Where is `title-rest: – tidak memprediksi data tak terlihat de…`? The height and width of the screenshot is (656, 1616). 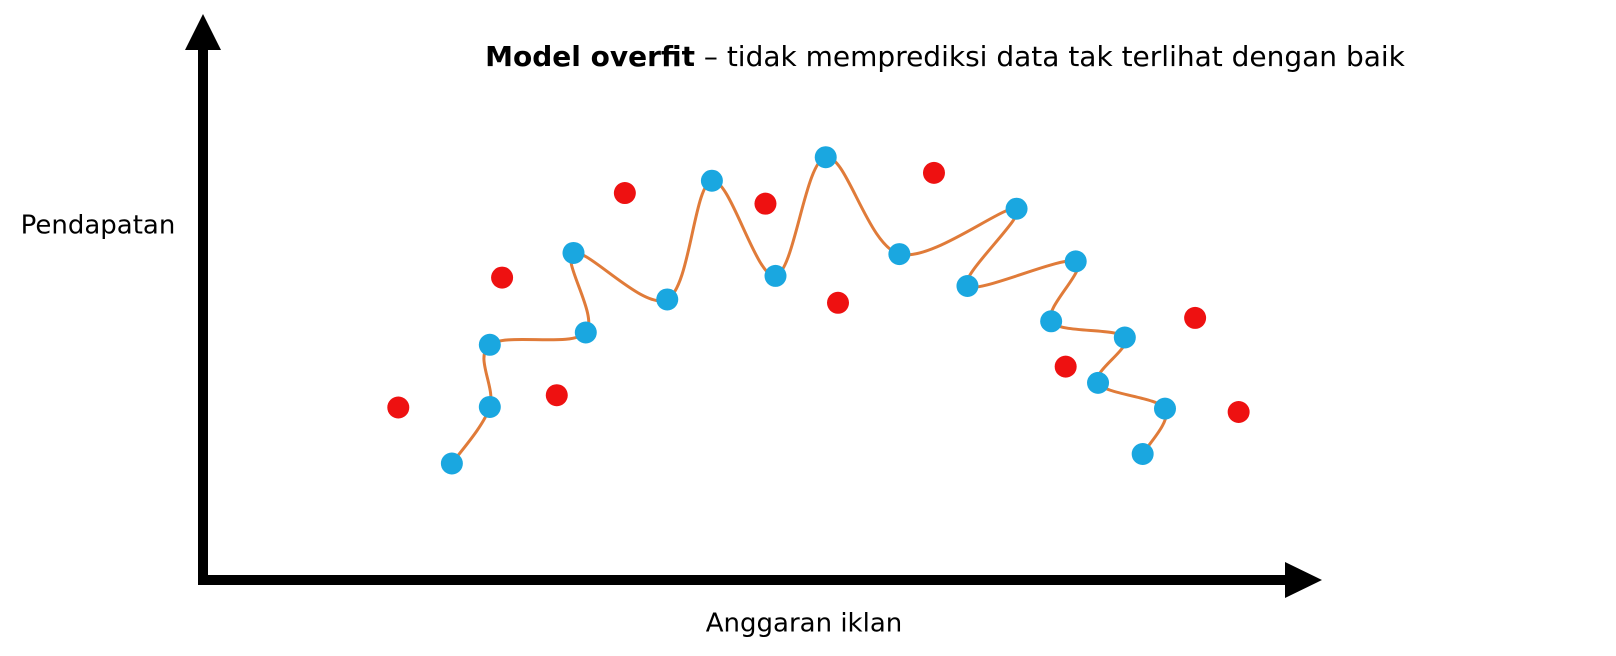
title-rest: – tidak memprediksi data tak terlihat de… is located at coordinates (1050, 56).